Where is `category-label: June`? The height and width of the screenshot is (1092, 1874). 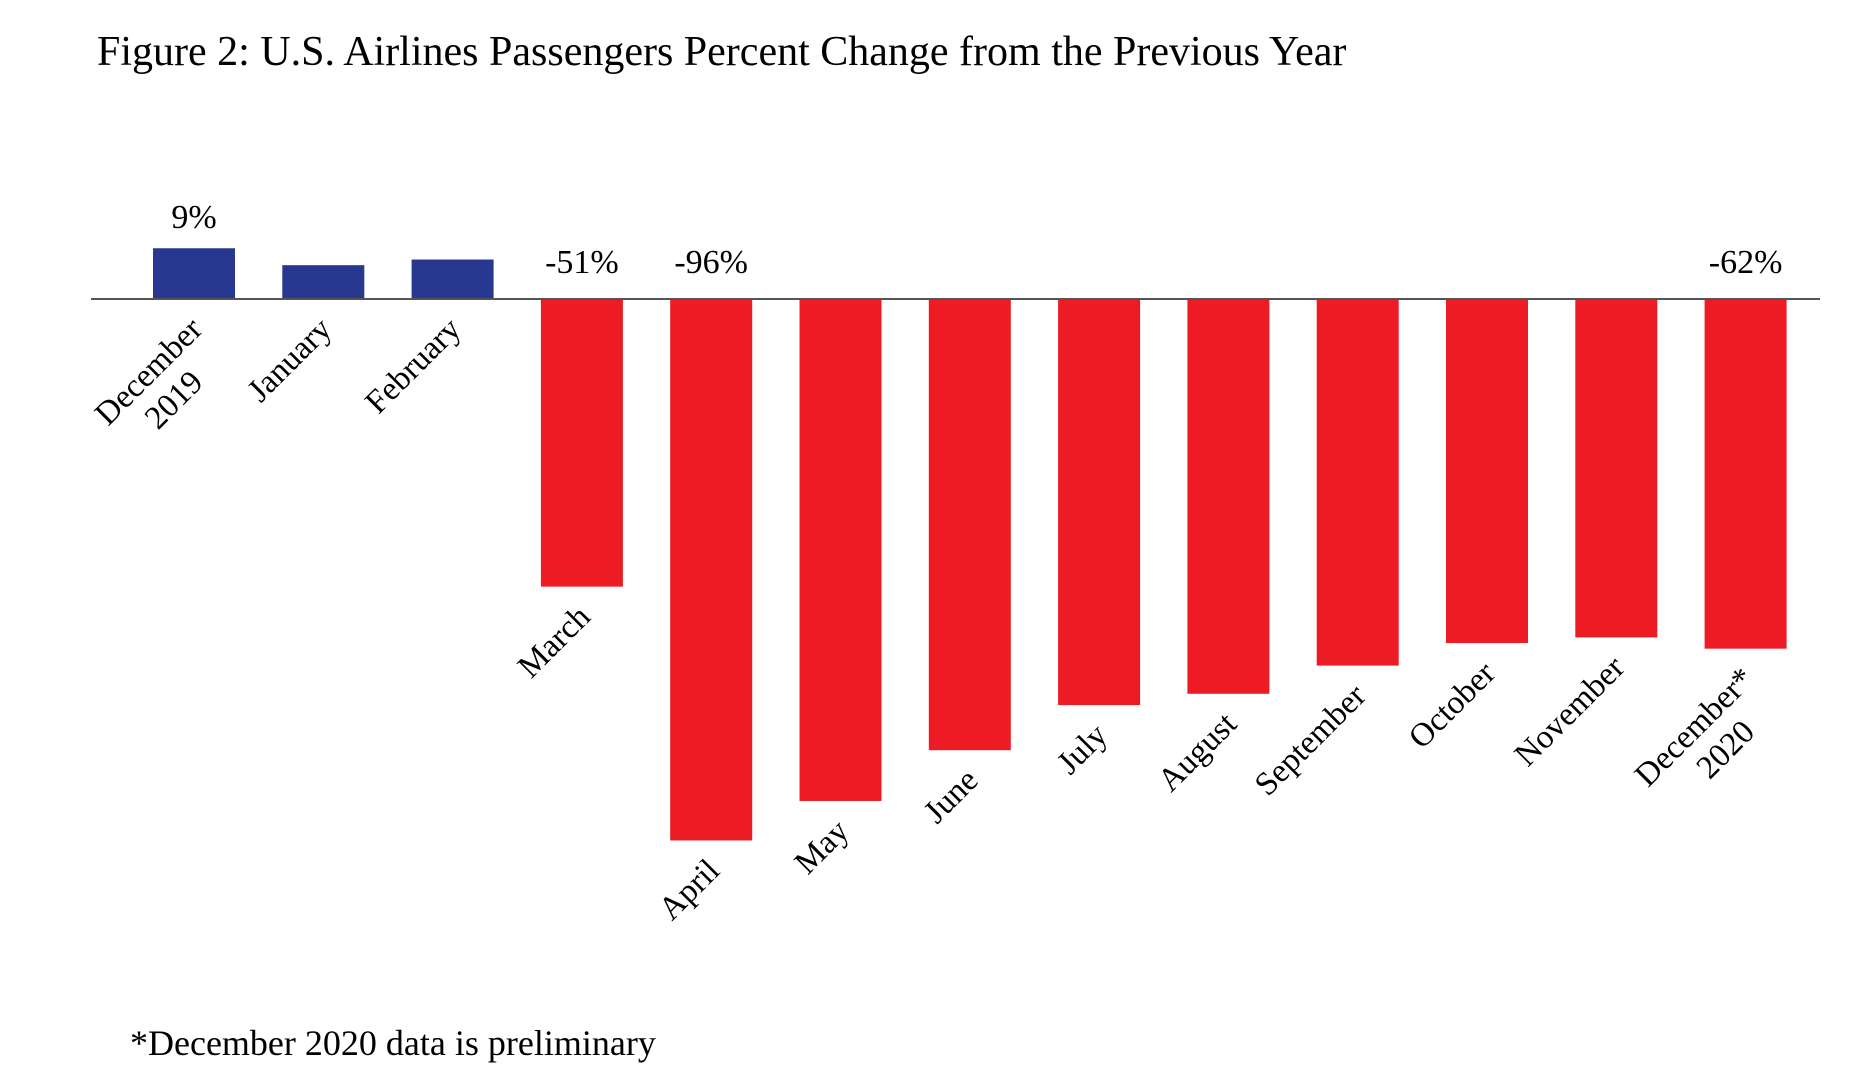
category-label: June is located at coordinates (951, 796).